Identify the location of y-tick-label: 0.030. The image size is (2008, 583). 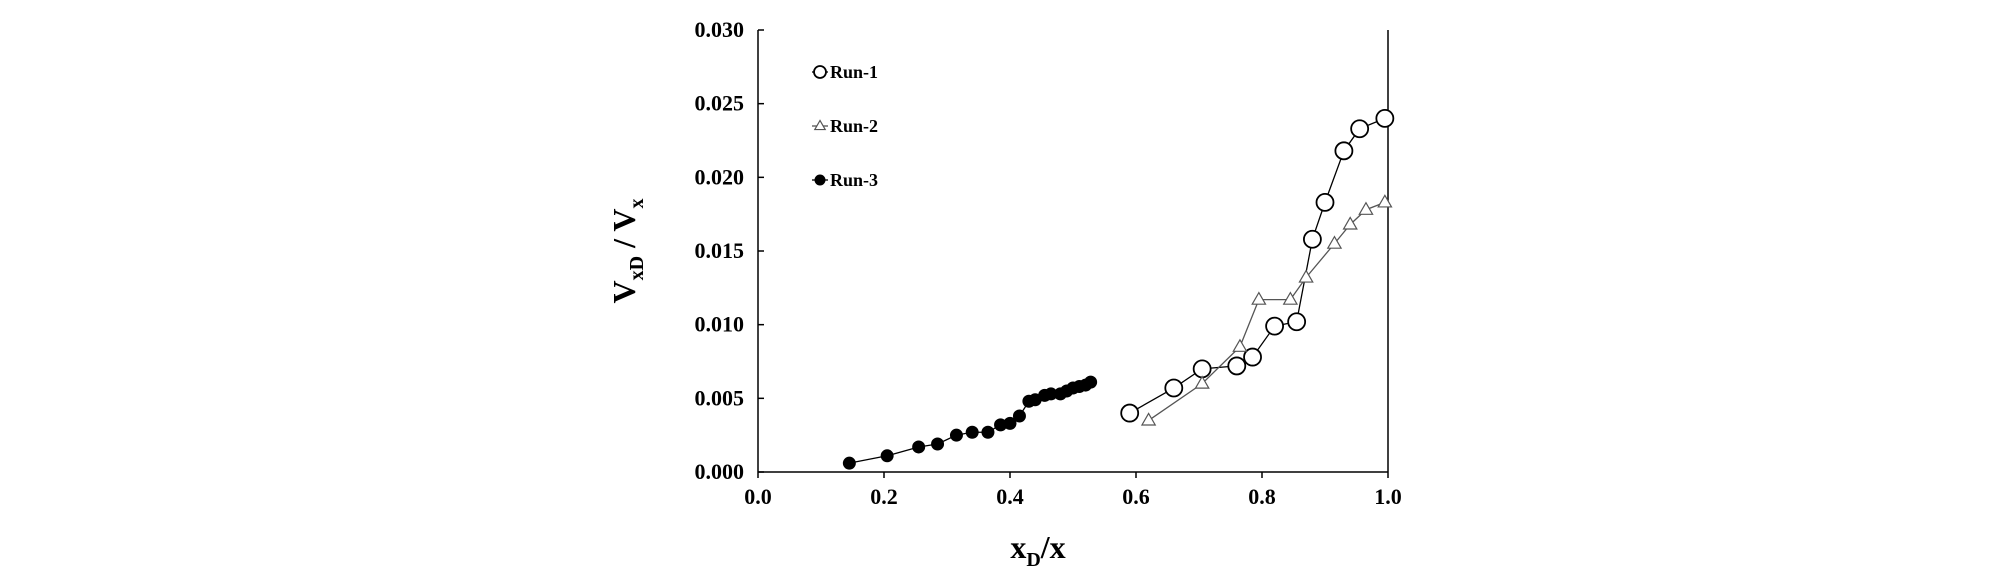
(720, 29).